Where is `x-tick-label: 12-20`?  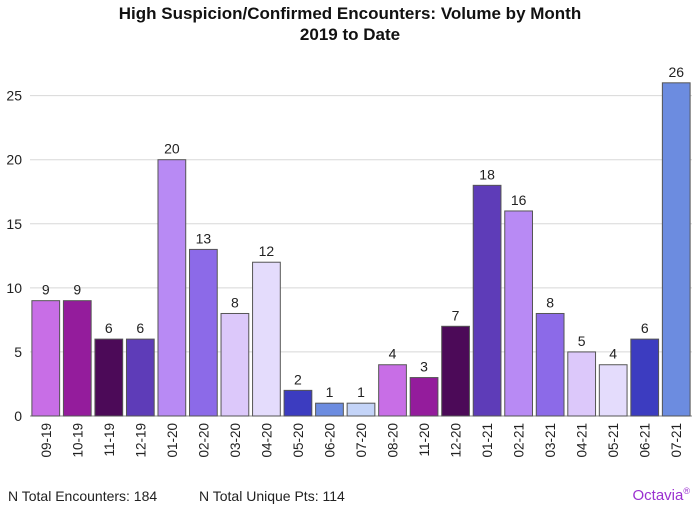
x-tick-label: 12-20 is located at coordinates (456, 440).